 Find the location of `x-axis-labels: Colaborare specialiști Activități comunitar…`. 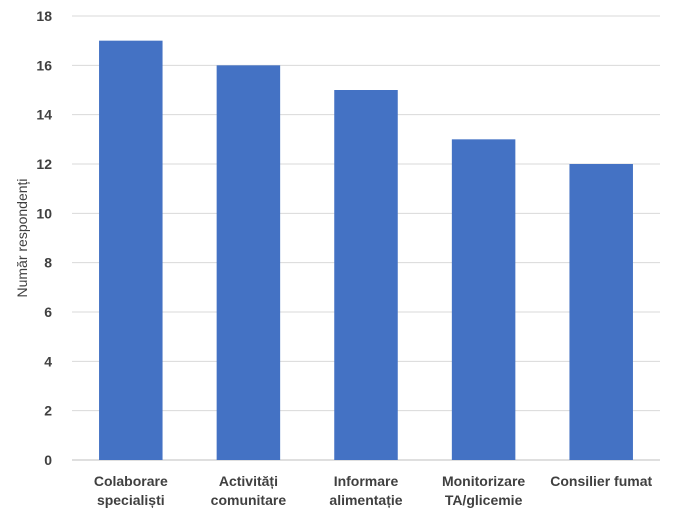

x-axis-labels: Colaborare specialiști Activități comunitar… is located at coordinates (373, 490).